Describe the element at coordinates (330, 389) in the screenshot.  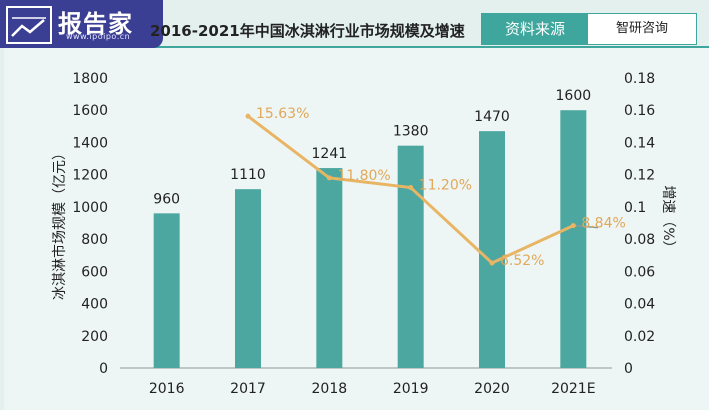
I see `x-tick-label: 2018` at that location.